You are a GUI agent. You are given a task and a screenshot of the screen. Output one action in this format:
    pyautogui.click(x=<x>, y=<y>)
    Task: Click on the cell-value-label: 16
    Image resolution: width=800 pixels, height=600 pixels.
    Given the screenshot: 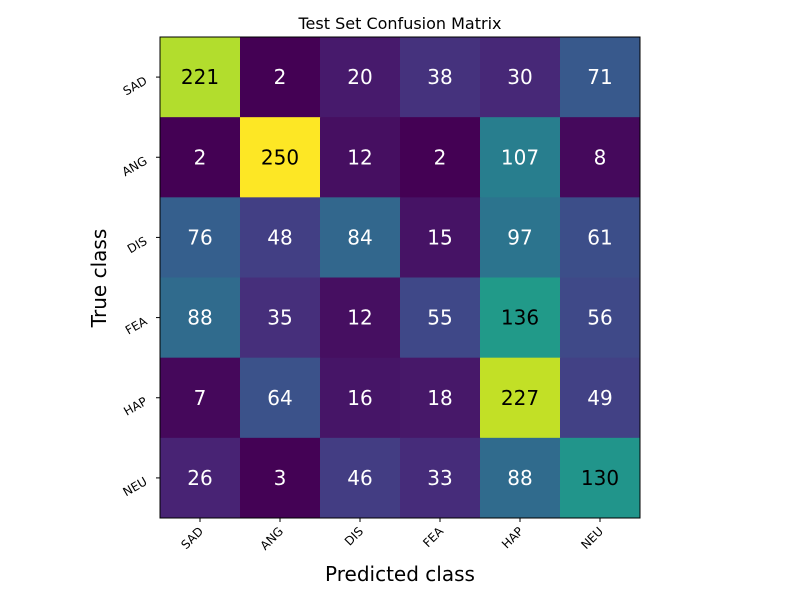 What is the action you would take?
    pyautogui.click(x=359, y=398)
    